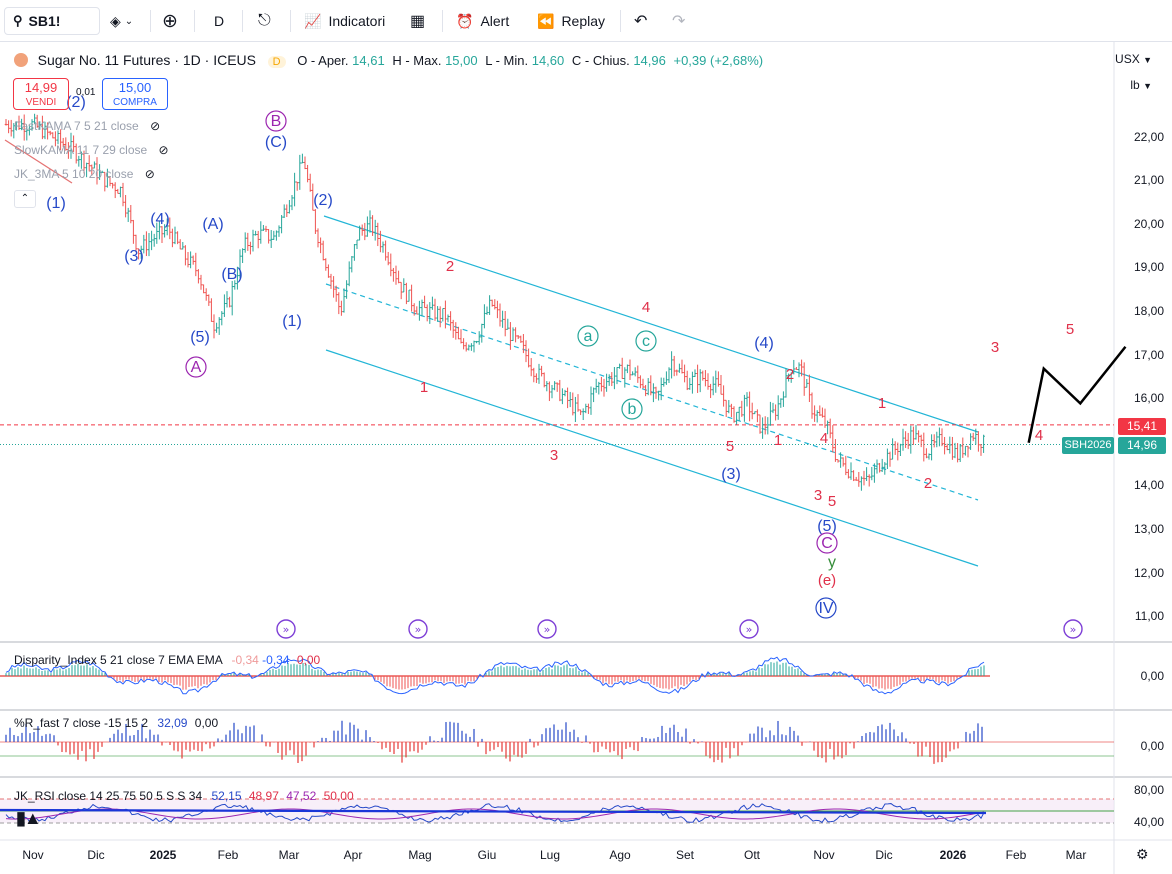 This screenshot has width=1172, height=874. I want to click on collapse-legend-button: ⌃, so click(25, 199).